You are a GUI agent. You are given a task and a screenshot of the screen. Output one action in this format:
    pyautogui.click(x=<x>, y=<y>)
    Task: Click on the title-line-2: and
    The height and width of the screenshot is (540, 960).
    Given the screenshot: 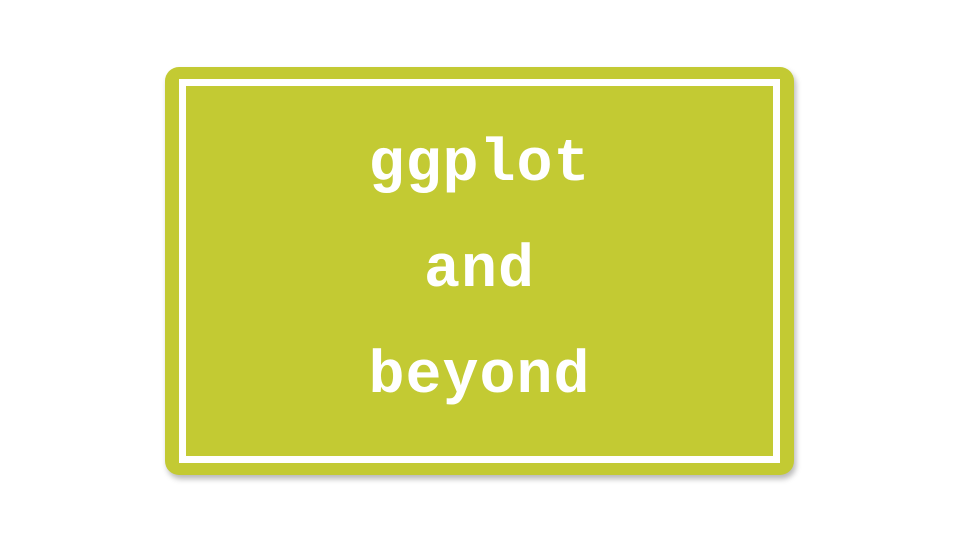 What is the action you would take?
    pyautogui.click(x=479, y=271)
    